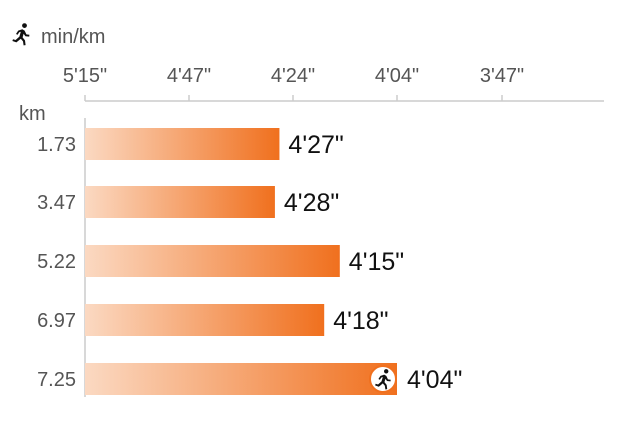  I want to click on value-label: 4'18", so click(360, 321).